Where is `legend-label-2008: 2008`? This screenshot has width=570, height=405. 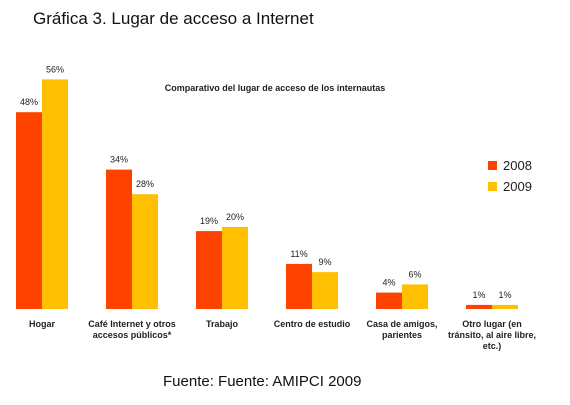
legend-label-2008: 2008 is located at coordinates (517, 165).